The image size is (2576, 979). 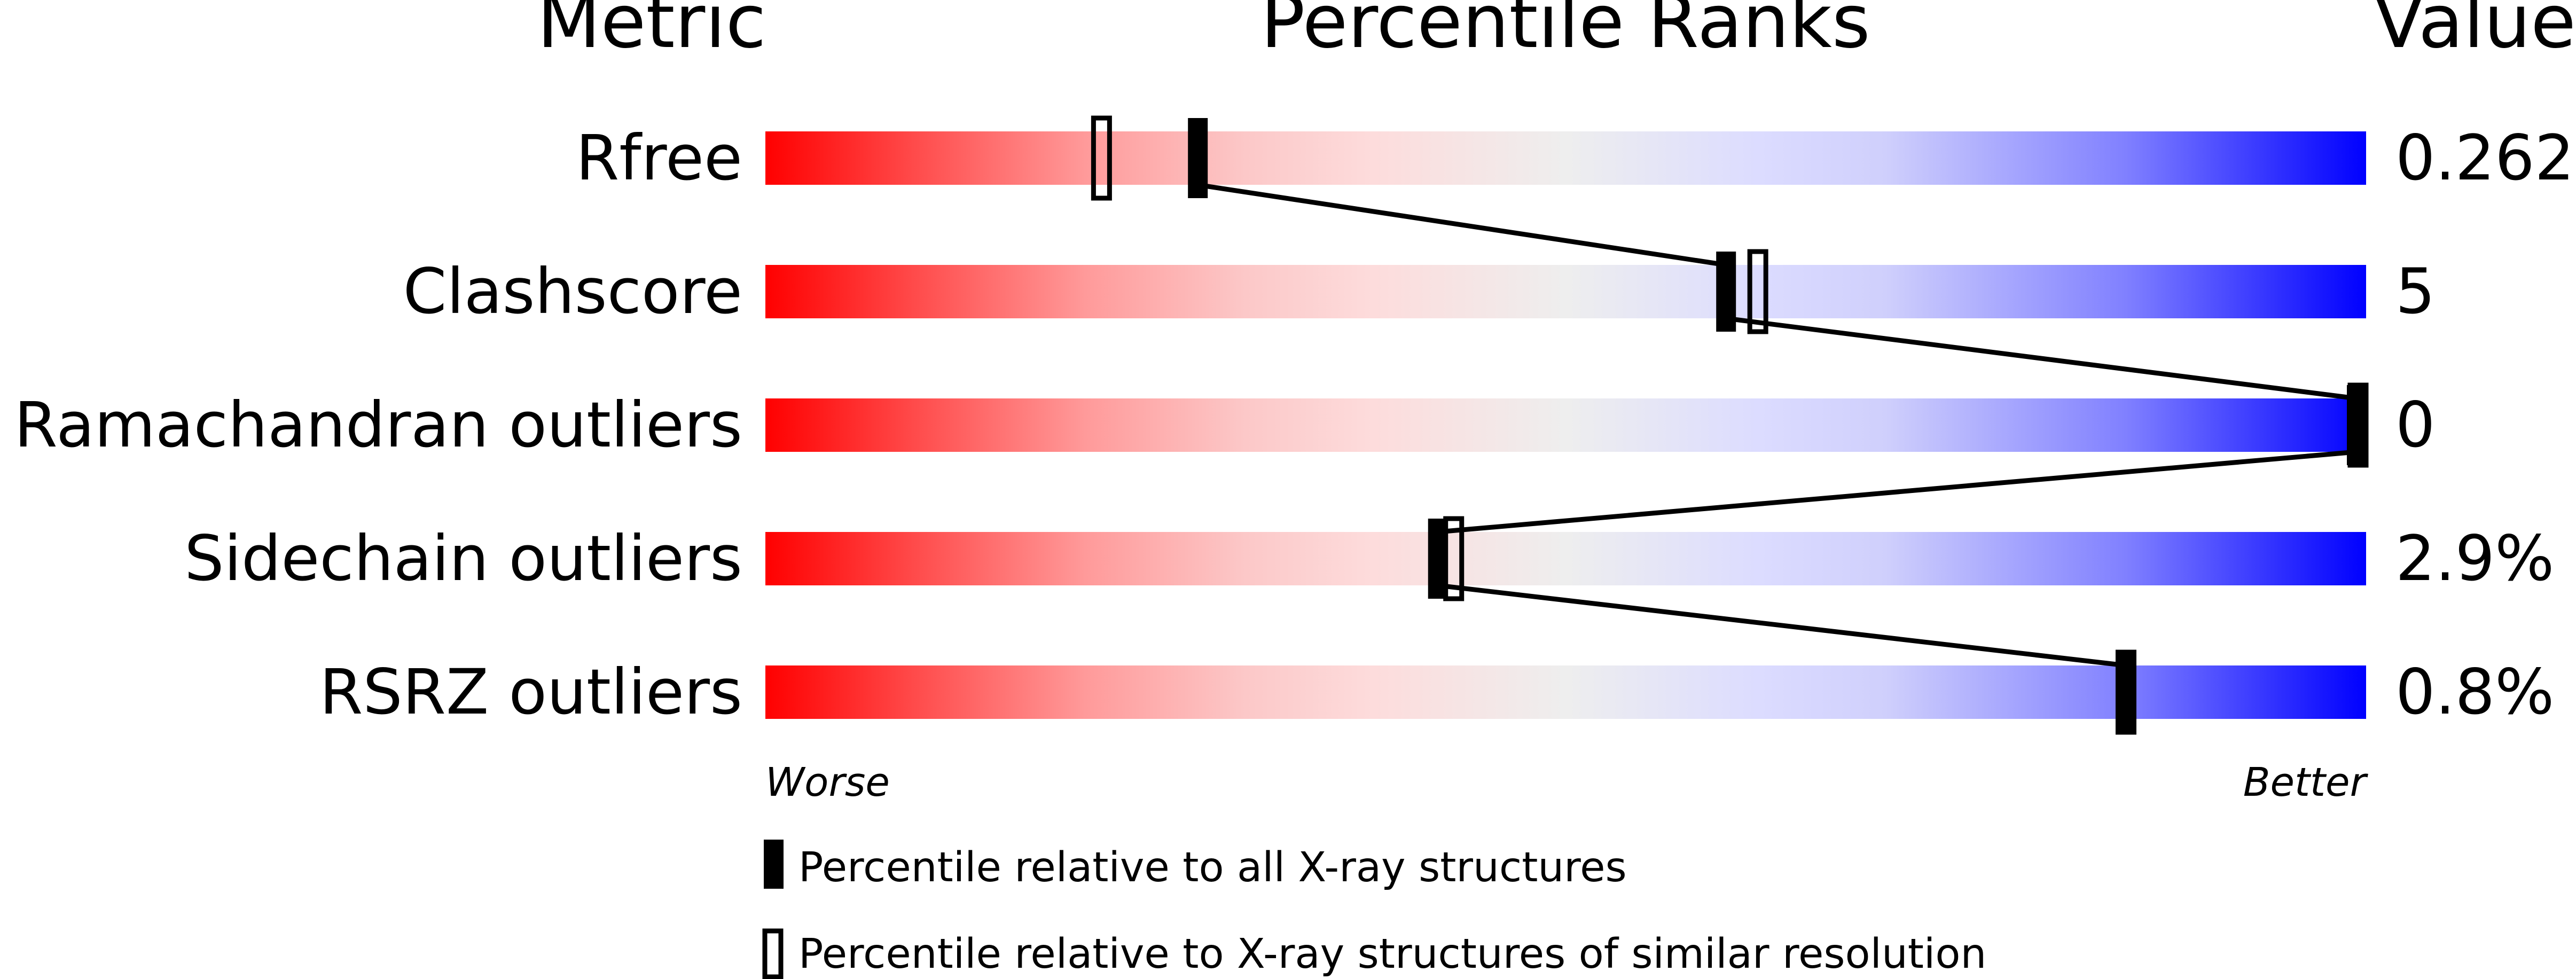 I want to click on metric-label: Sidechain outliers, so click(x=463, y=558).